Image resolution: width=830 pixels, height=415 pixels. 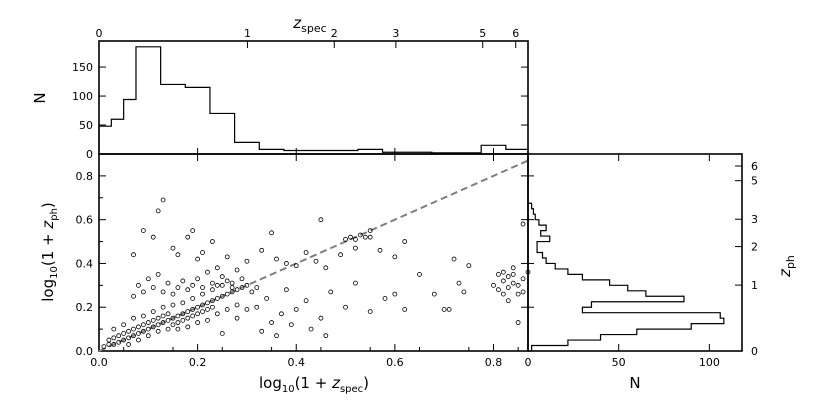 What do you see at coordinates (754, 351) in the screenshot?
I see `right-z-tick-label: 0` at bounding box center [754, 351].